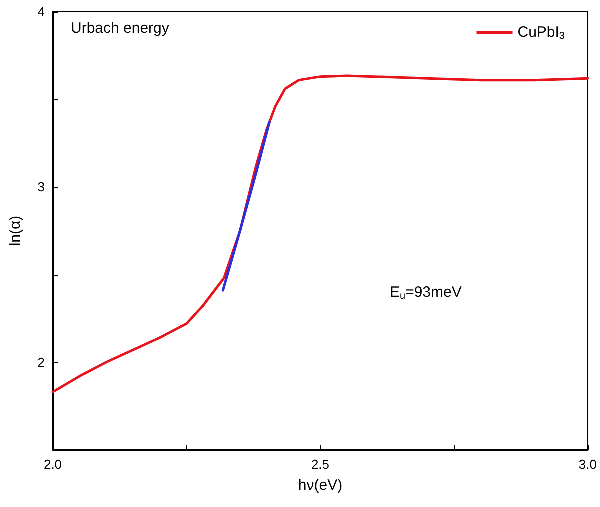  What do you see at coordinates (41, 12) in the screenshot?
I see `y-tick-label: 4` at bounding box center [41, 12].